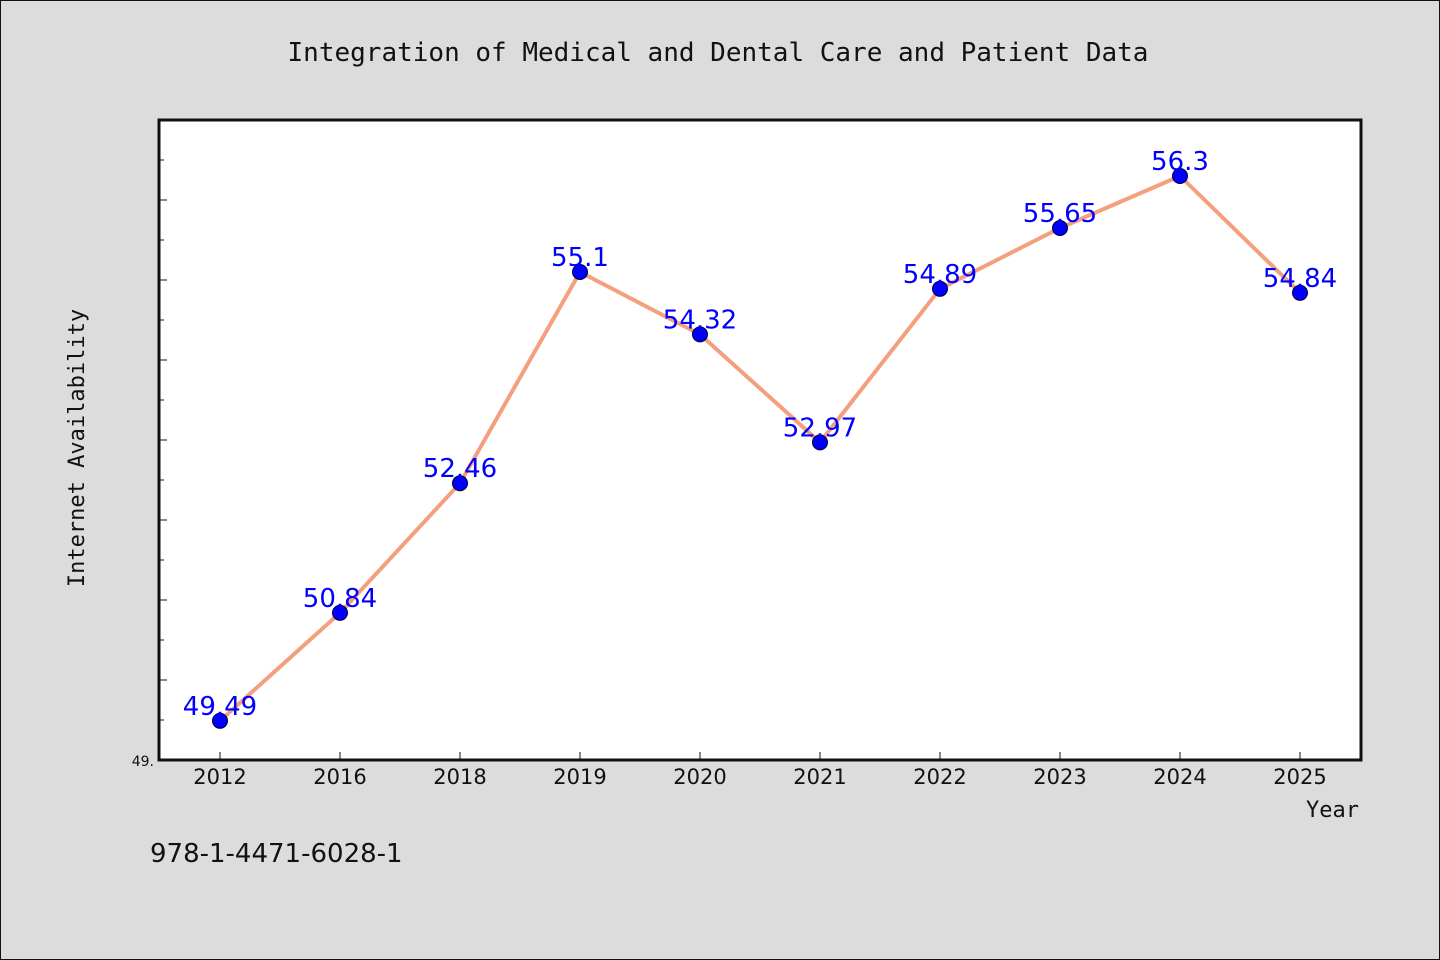  What do you see at coordinates (1059, 777) in the screenshot?
I see `x-tick-label: 2023` at bounding box center [1059, 777].